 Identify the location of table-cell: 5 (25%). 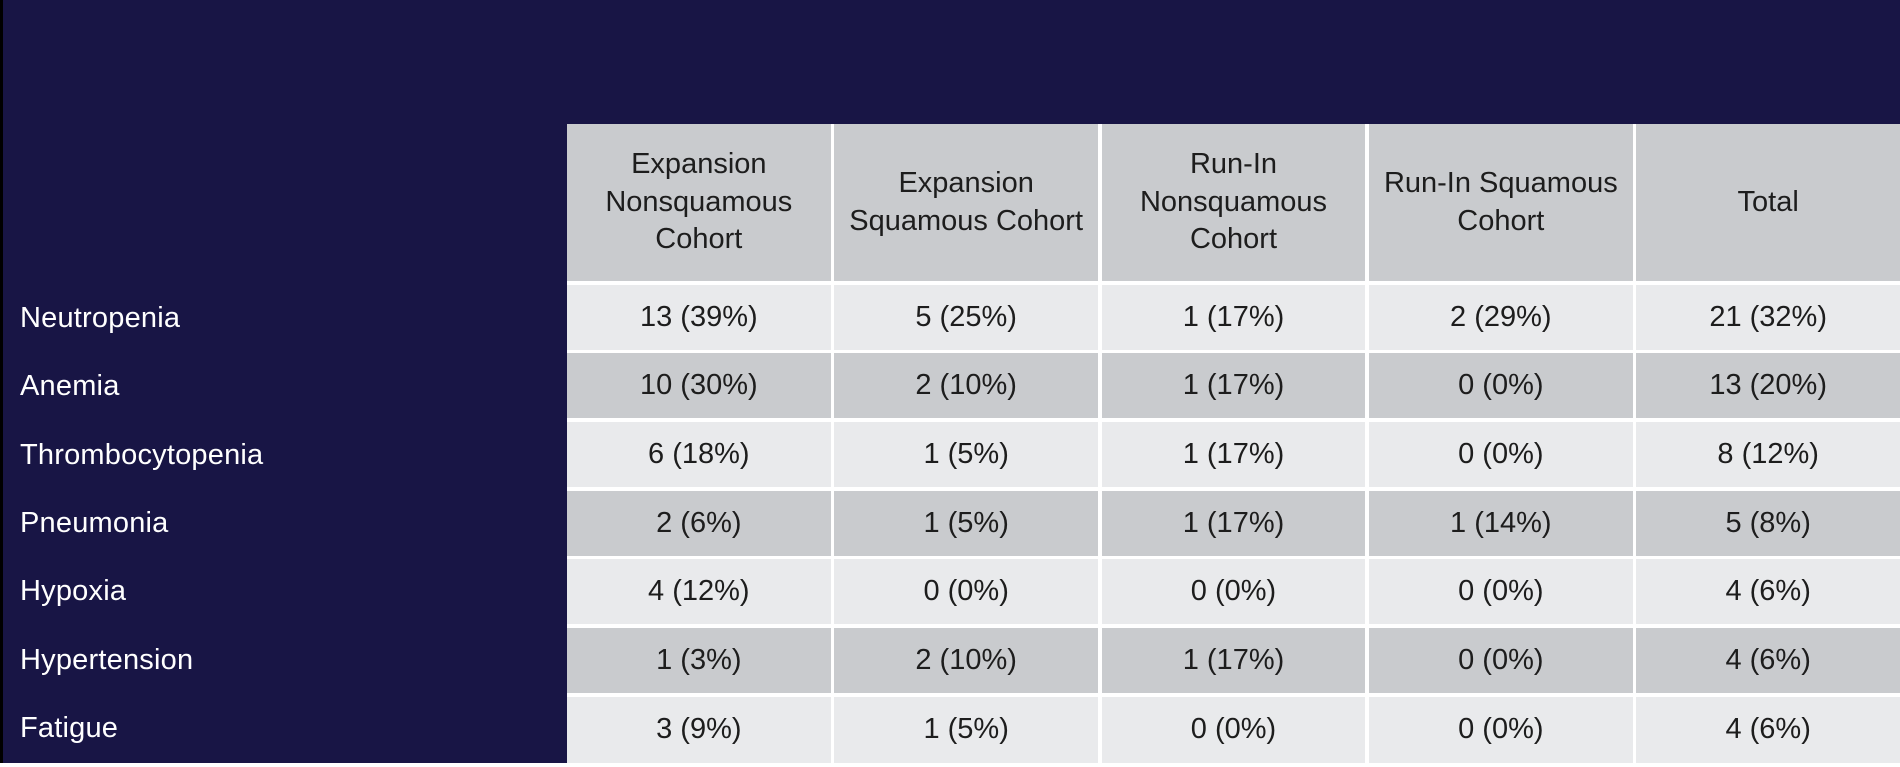
(966, 317).